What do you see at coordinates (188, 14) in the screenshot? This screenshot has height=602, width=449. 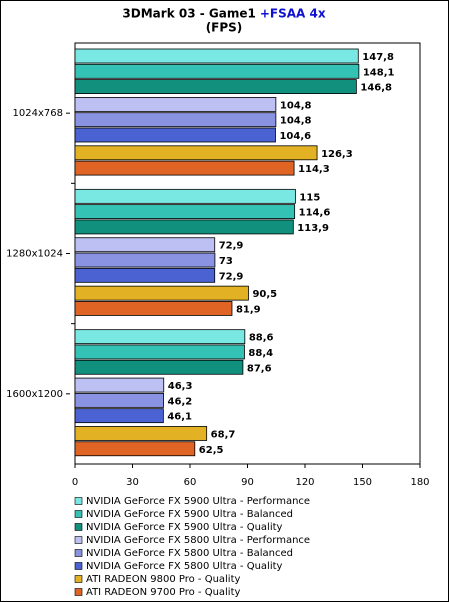 I see `chart-title: 3DMark 03 - Game1` at bounding box center [188, 14].